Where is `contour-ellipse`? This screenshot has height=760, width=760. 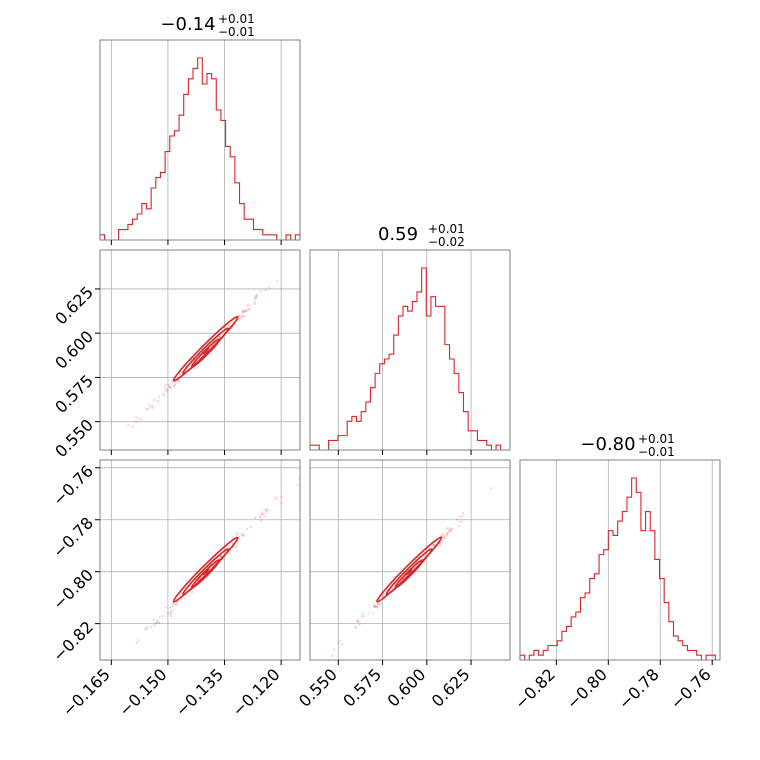 contour-ellipse is located at coordinates (409, 569).